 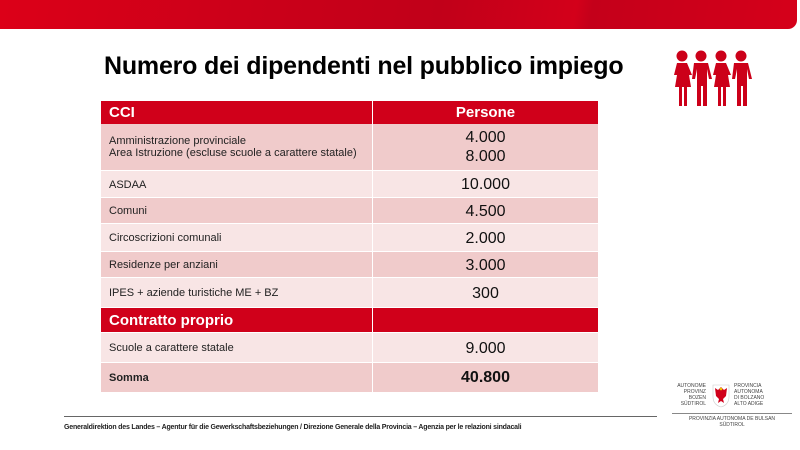 What do you see at coordinates (485, 293) in the screenshot?
I see `row-value: 300` at bounding box center [485, 293].